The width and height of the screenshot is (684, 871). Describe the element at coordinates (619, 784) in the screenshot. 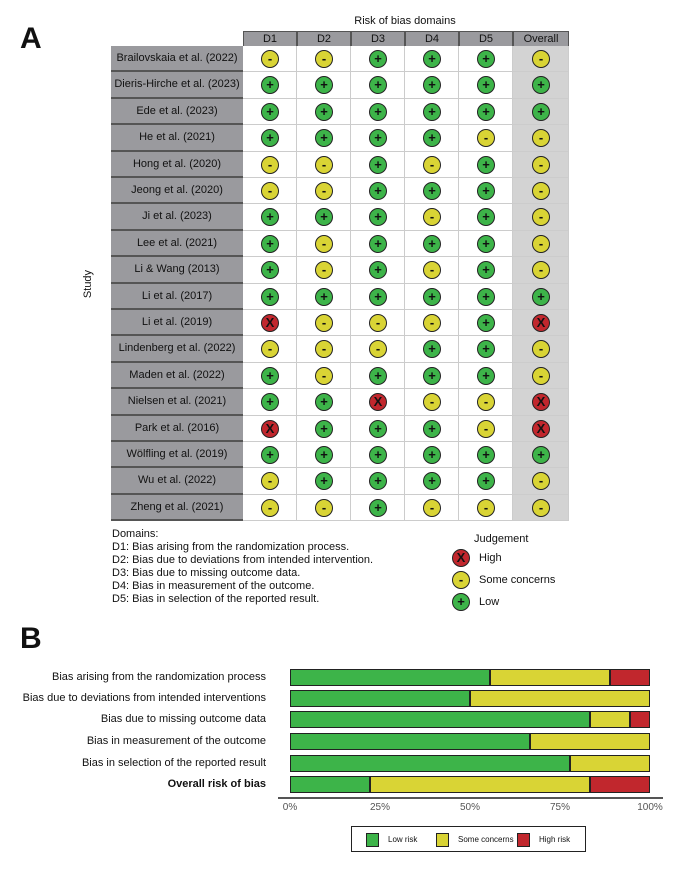

I see `bar-segment-high-risk` at that location.